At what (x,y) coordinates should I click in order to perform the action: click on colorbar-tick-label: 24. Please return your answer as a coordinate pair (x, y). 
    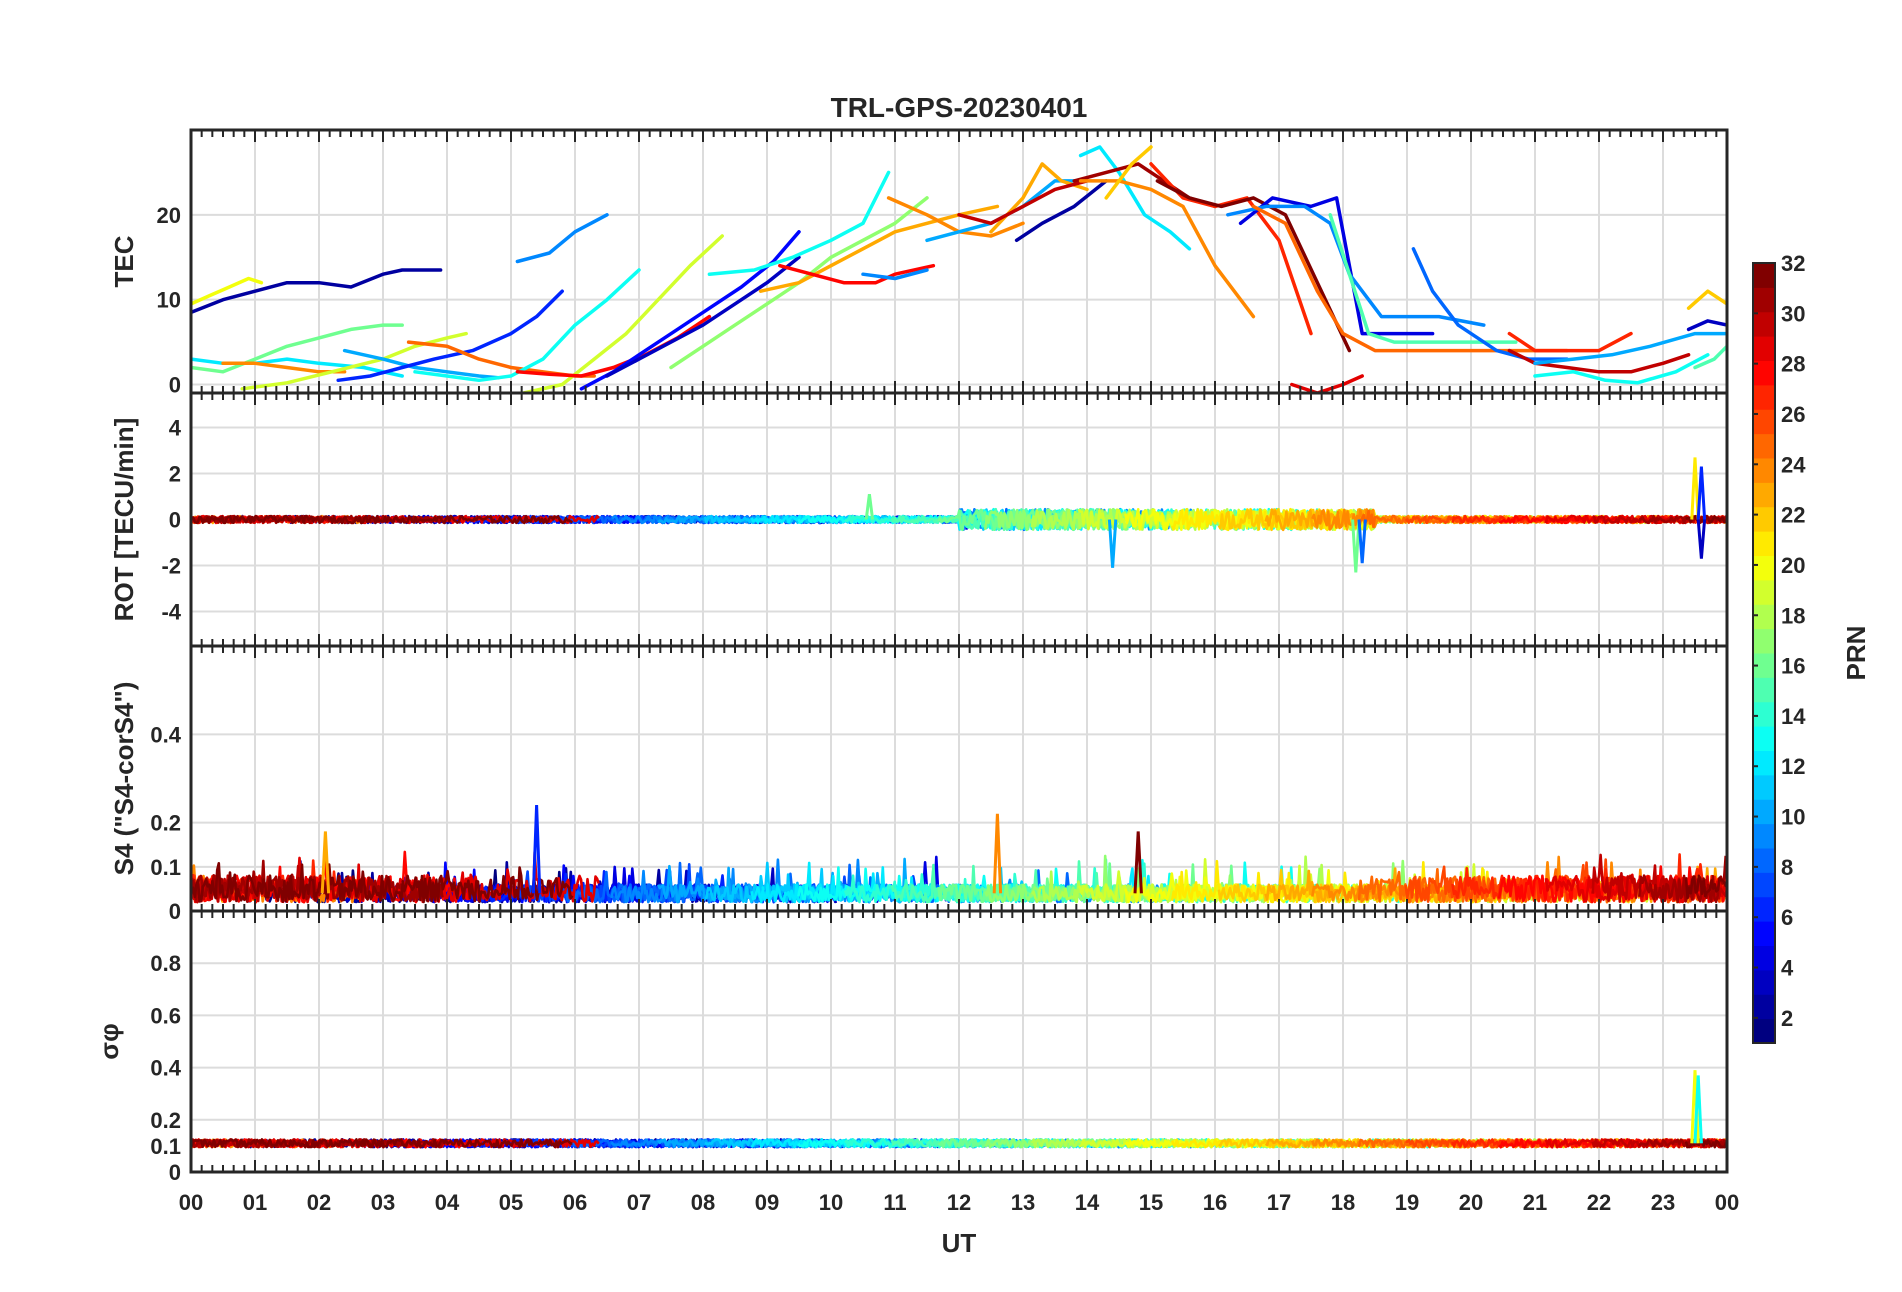
    Looking at the image, I should click on (1793, 464).